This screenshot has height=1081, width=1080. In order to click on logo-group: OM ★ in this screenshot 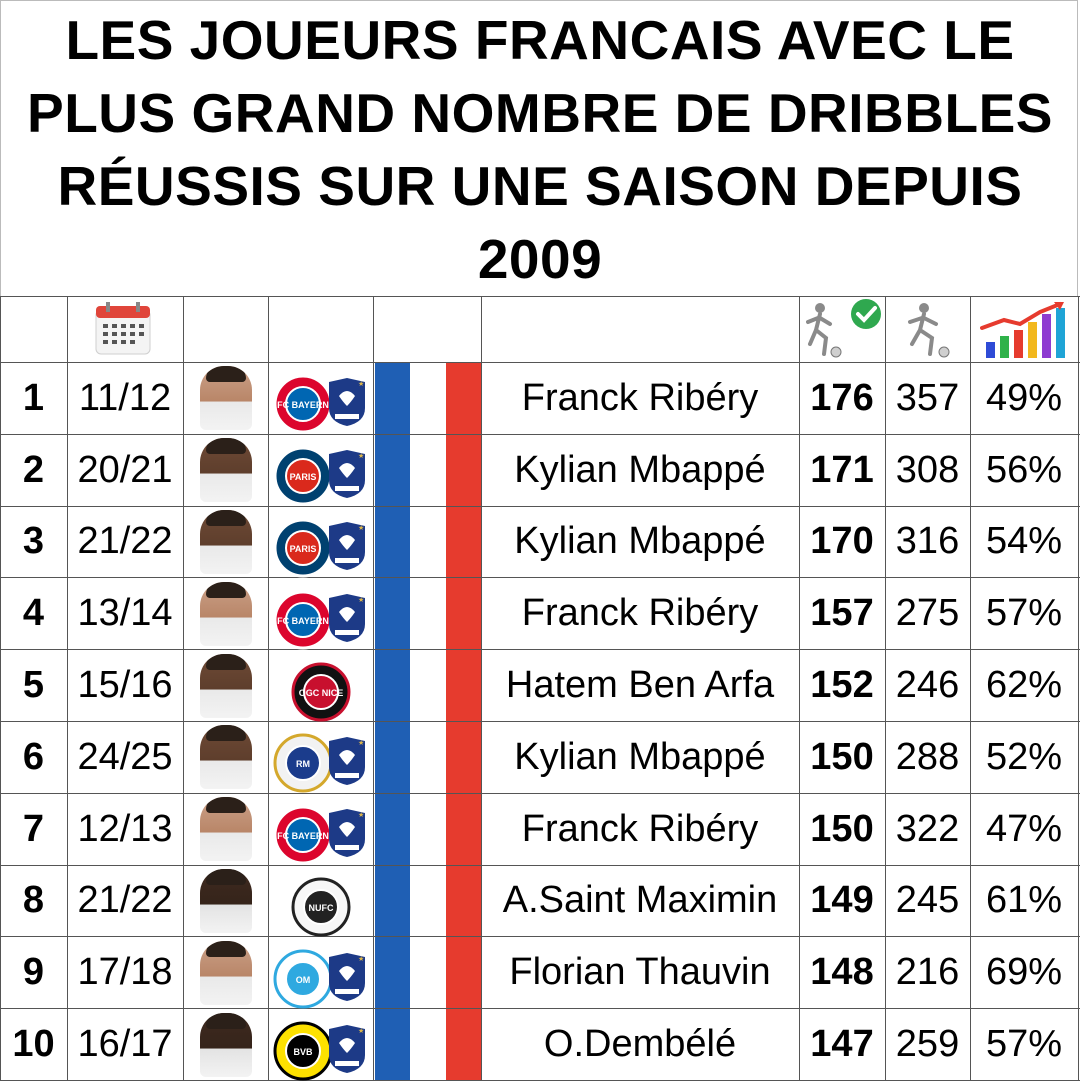, I will do `click(321, 976)`.